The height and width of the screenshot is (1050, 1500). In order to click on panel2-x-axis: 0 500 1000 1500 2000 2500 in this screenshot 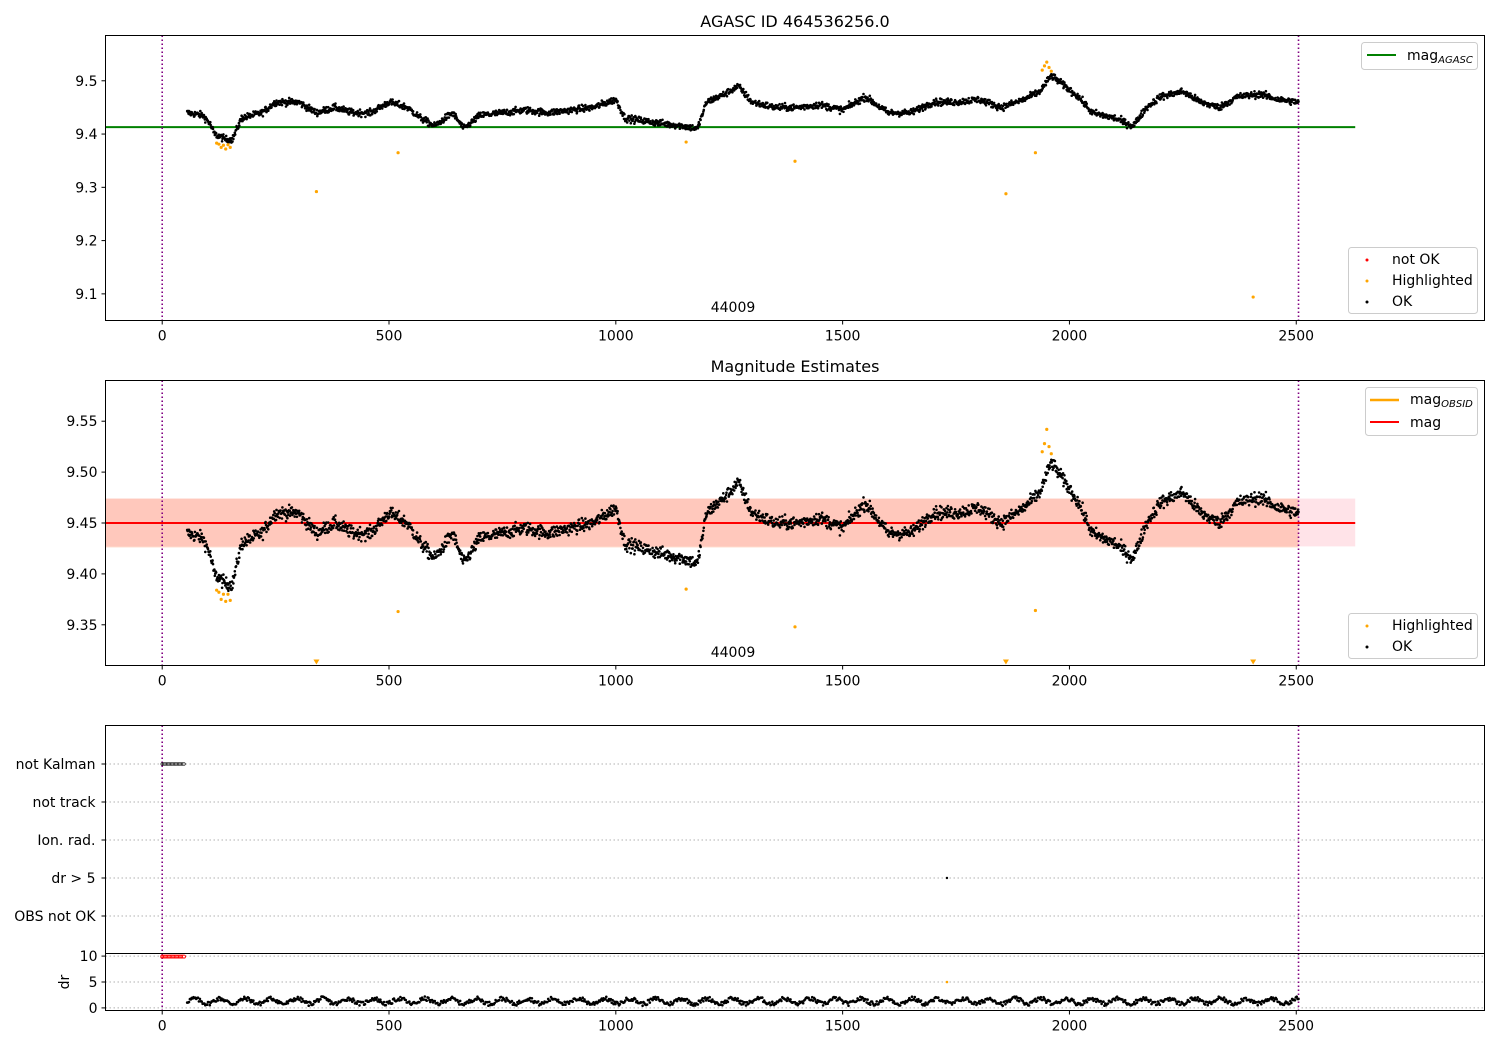, I will do `click(736, 677)`.